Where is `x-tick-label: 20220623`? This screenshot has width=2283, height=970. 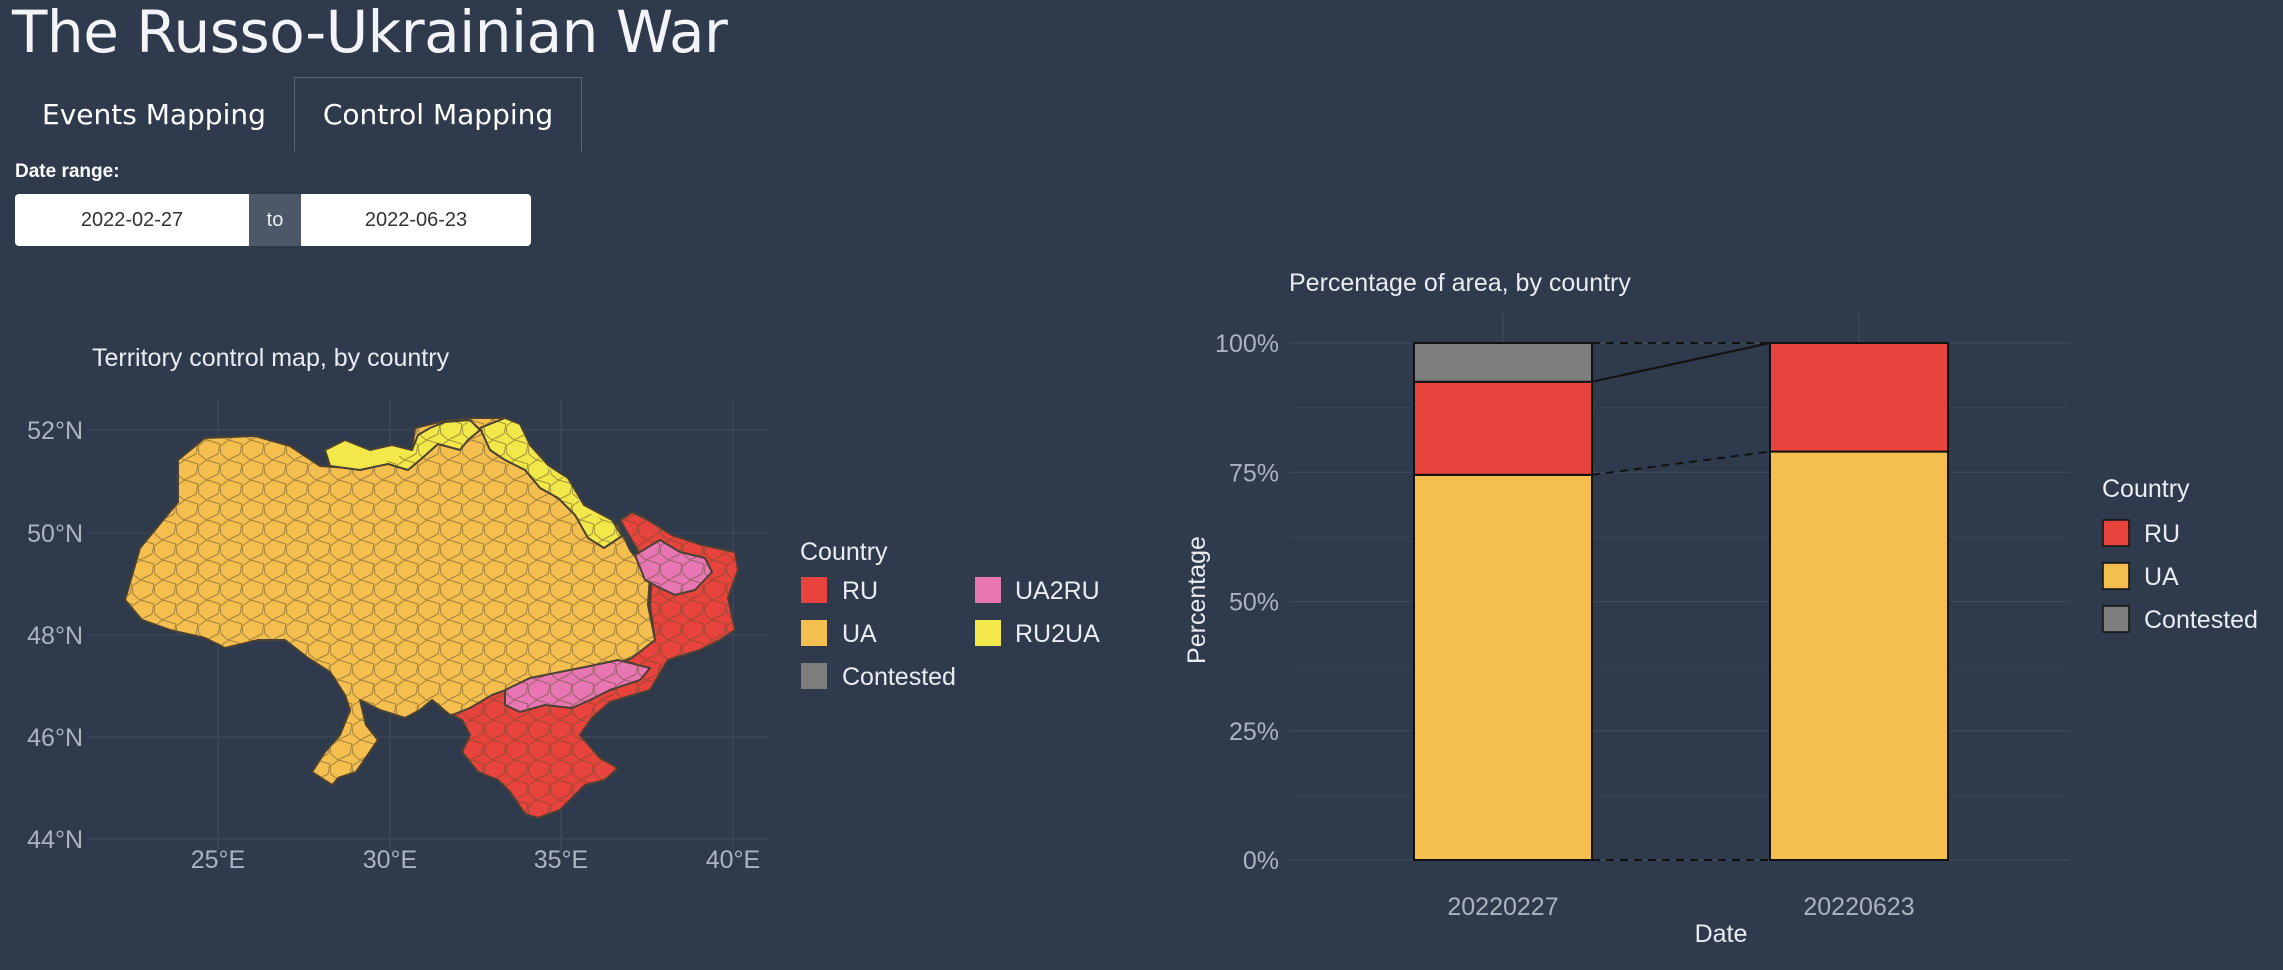
x-tick-label: 20220623 is located at coordinates (1858, 907).